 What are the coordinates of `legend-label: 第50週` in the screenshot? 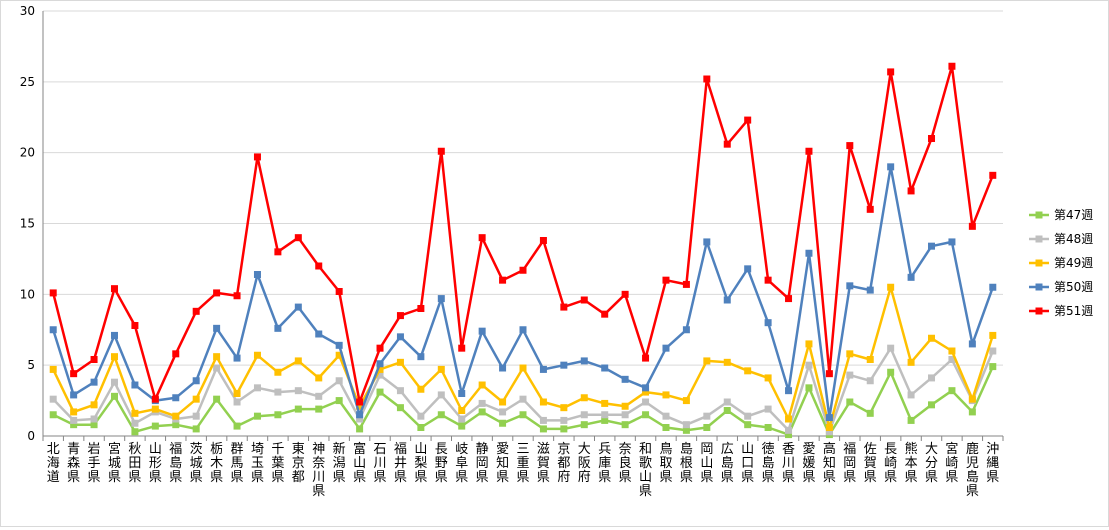 It's located at (1073, 287).